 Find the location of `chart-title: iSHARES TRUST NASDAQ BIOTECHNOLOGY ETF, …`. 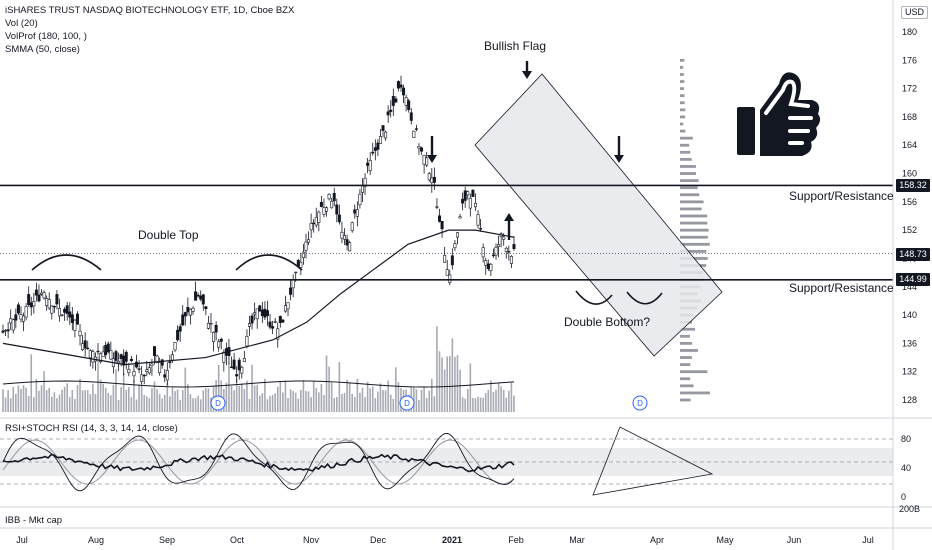

chart-title: iSHARES TRUST NASDAQ BIOTECHNOLOGY ETF, … is located at coordinates (150, 10).